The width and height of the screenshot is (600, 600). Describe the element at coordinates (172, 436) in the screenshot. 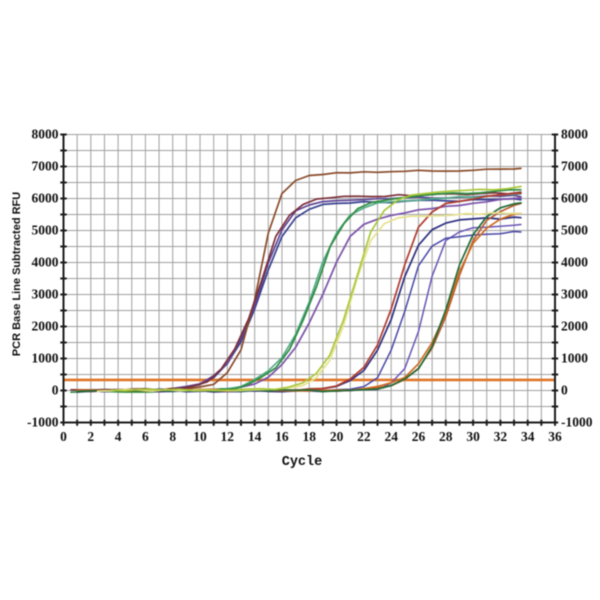

I see `svg-text: 8` at that location.